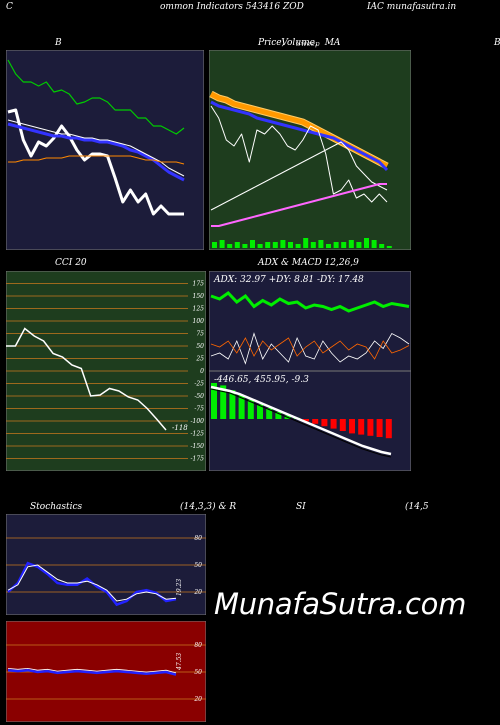 The height and width of the screenshot is (725, 500). Describe the element at coordinates (417, 507) in the screenshot. I see `stoch-title-d: (14,5` at that location.